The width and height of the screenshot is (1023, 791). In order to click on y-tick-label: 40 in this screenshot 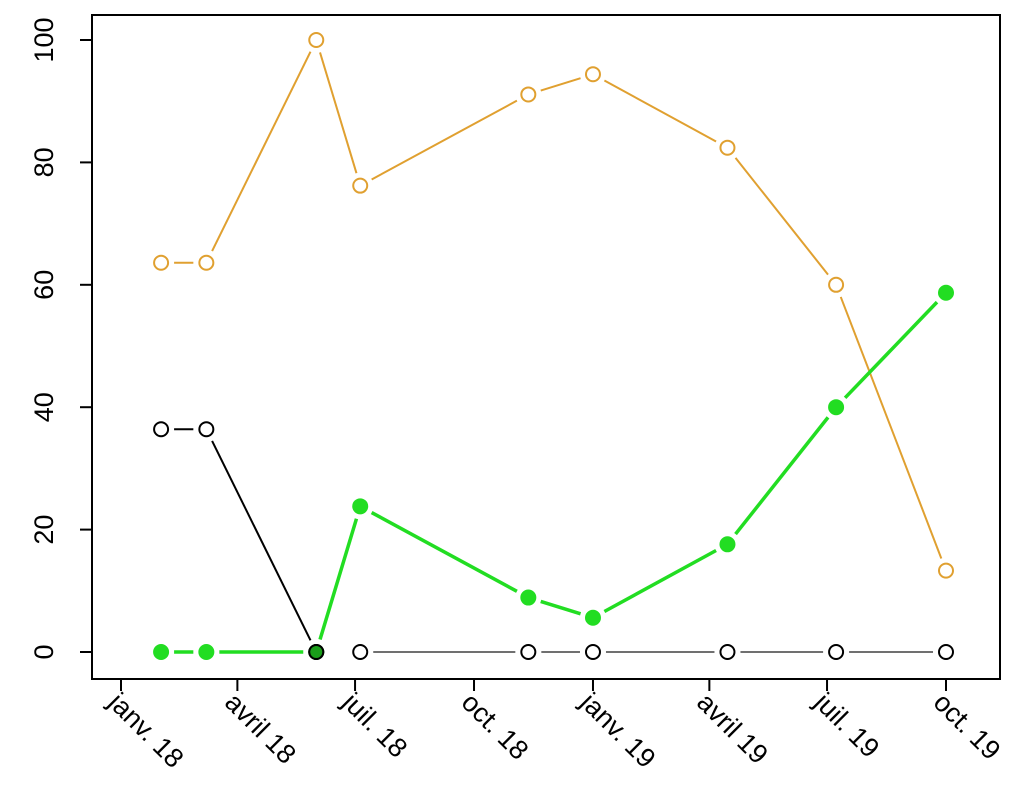, I will do `click(44, 407)`.